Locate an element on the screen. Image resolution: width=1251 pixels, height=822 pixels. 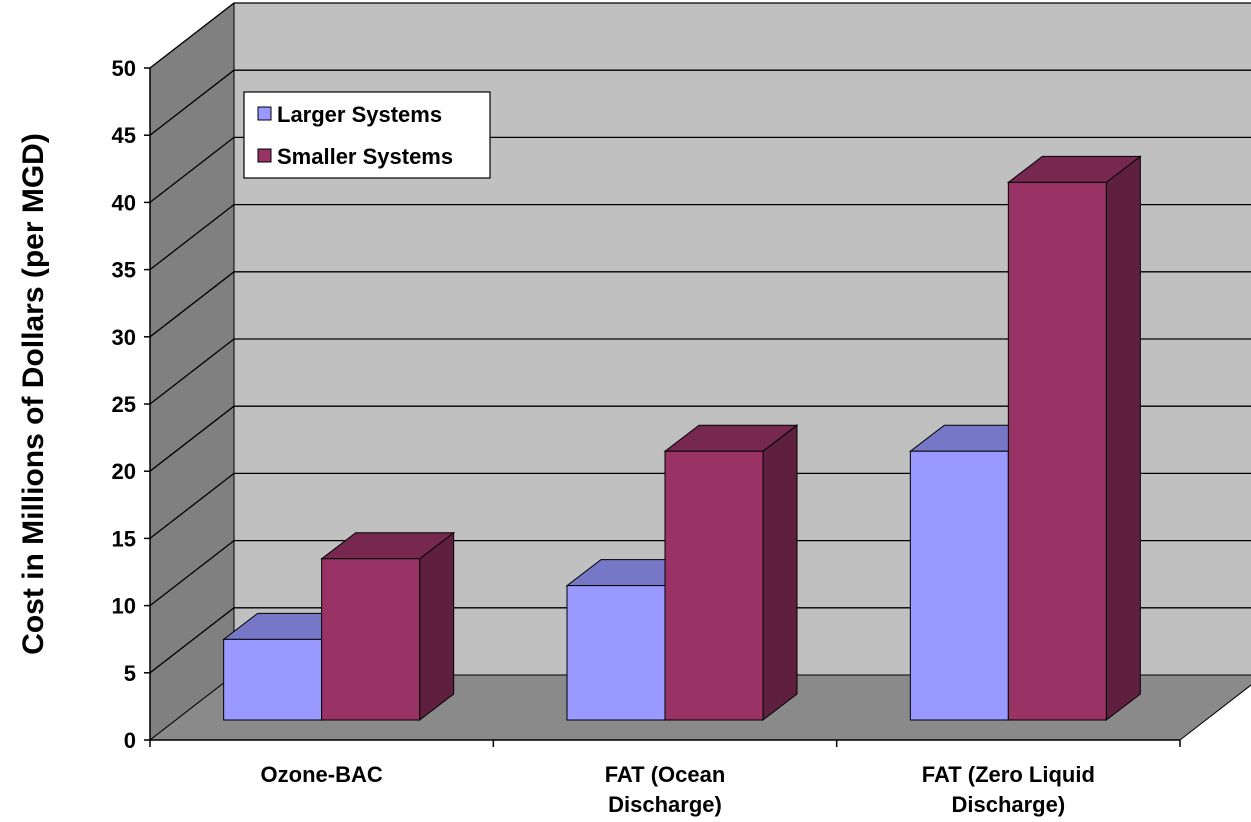
y-tick-label: 20 is located at coordinates (124, 471).